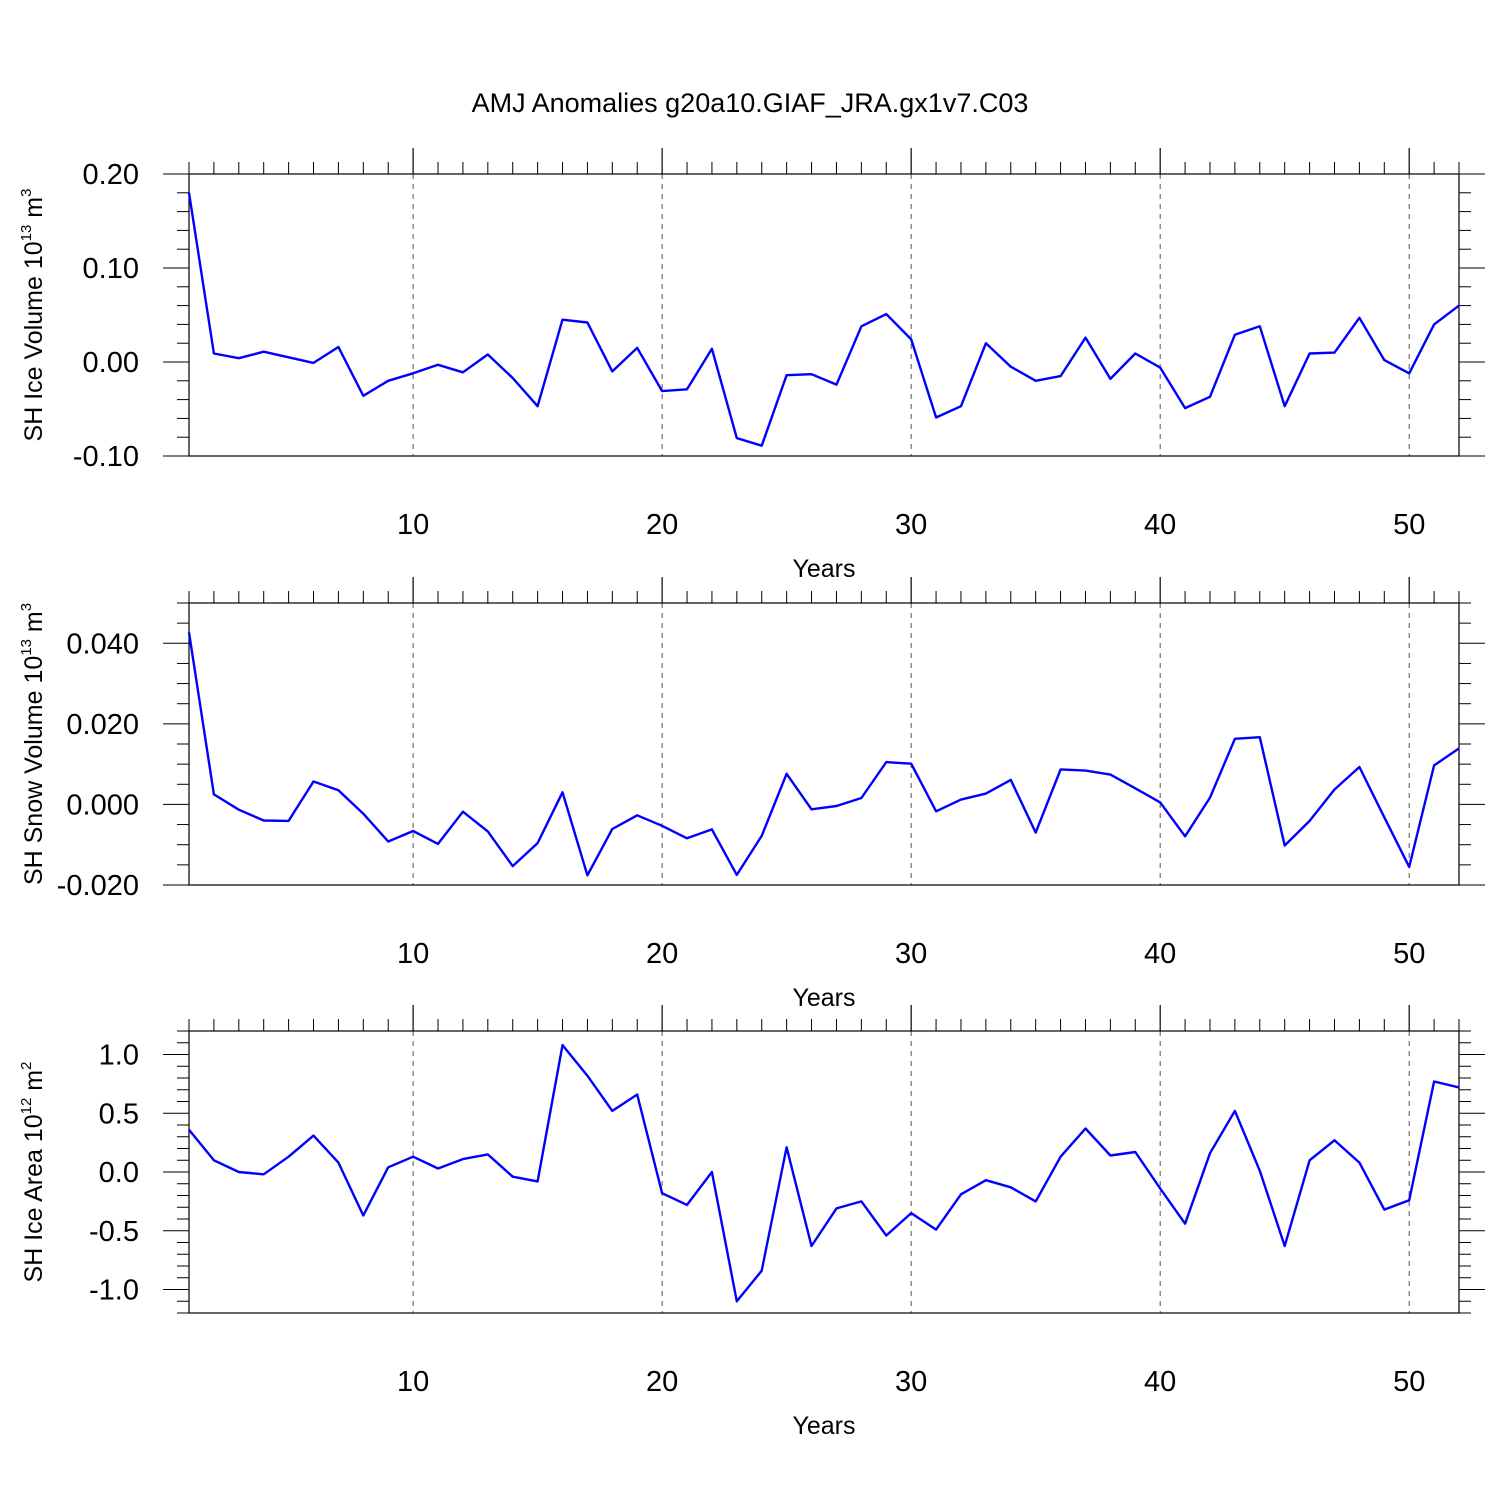  I want to click on y-tick-label: -0.5, so click(114, 1232).